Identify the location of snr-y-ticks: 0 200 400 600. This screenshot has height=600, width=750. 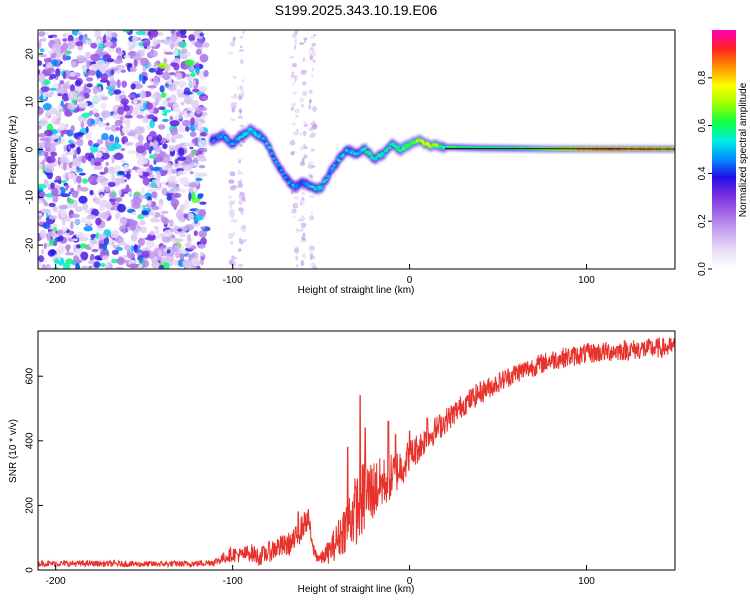
(34, 470).